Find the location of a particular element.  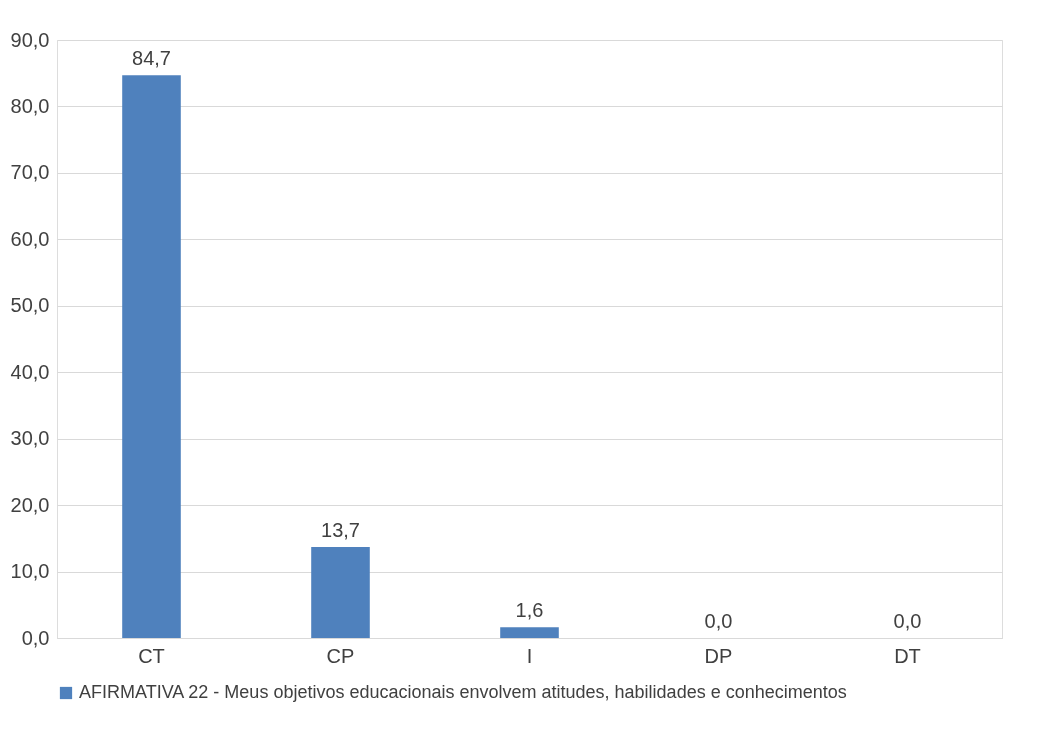

data-label: 1,6 is located at coordinates (529, 610).